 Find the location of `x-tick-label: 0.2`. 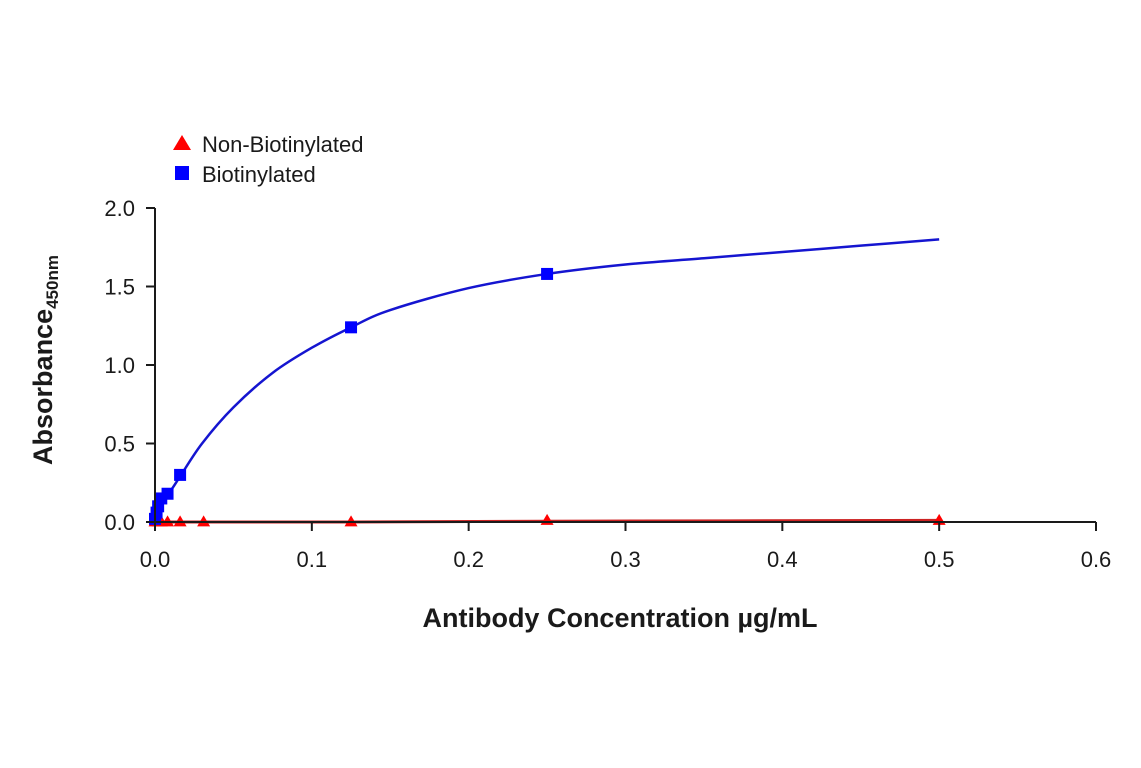

x-tick-label: 0.2 is located at coordinates (468, 559).